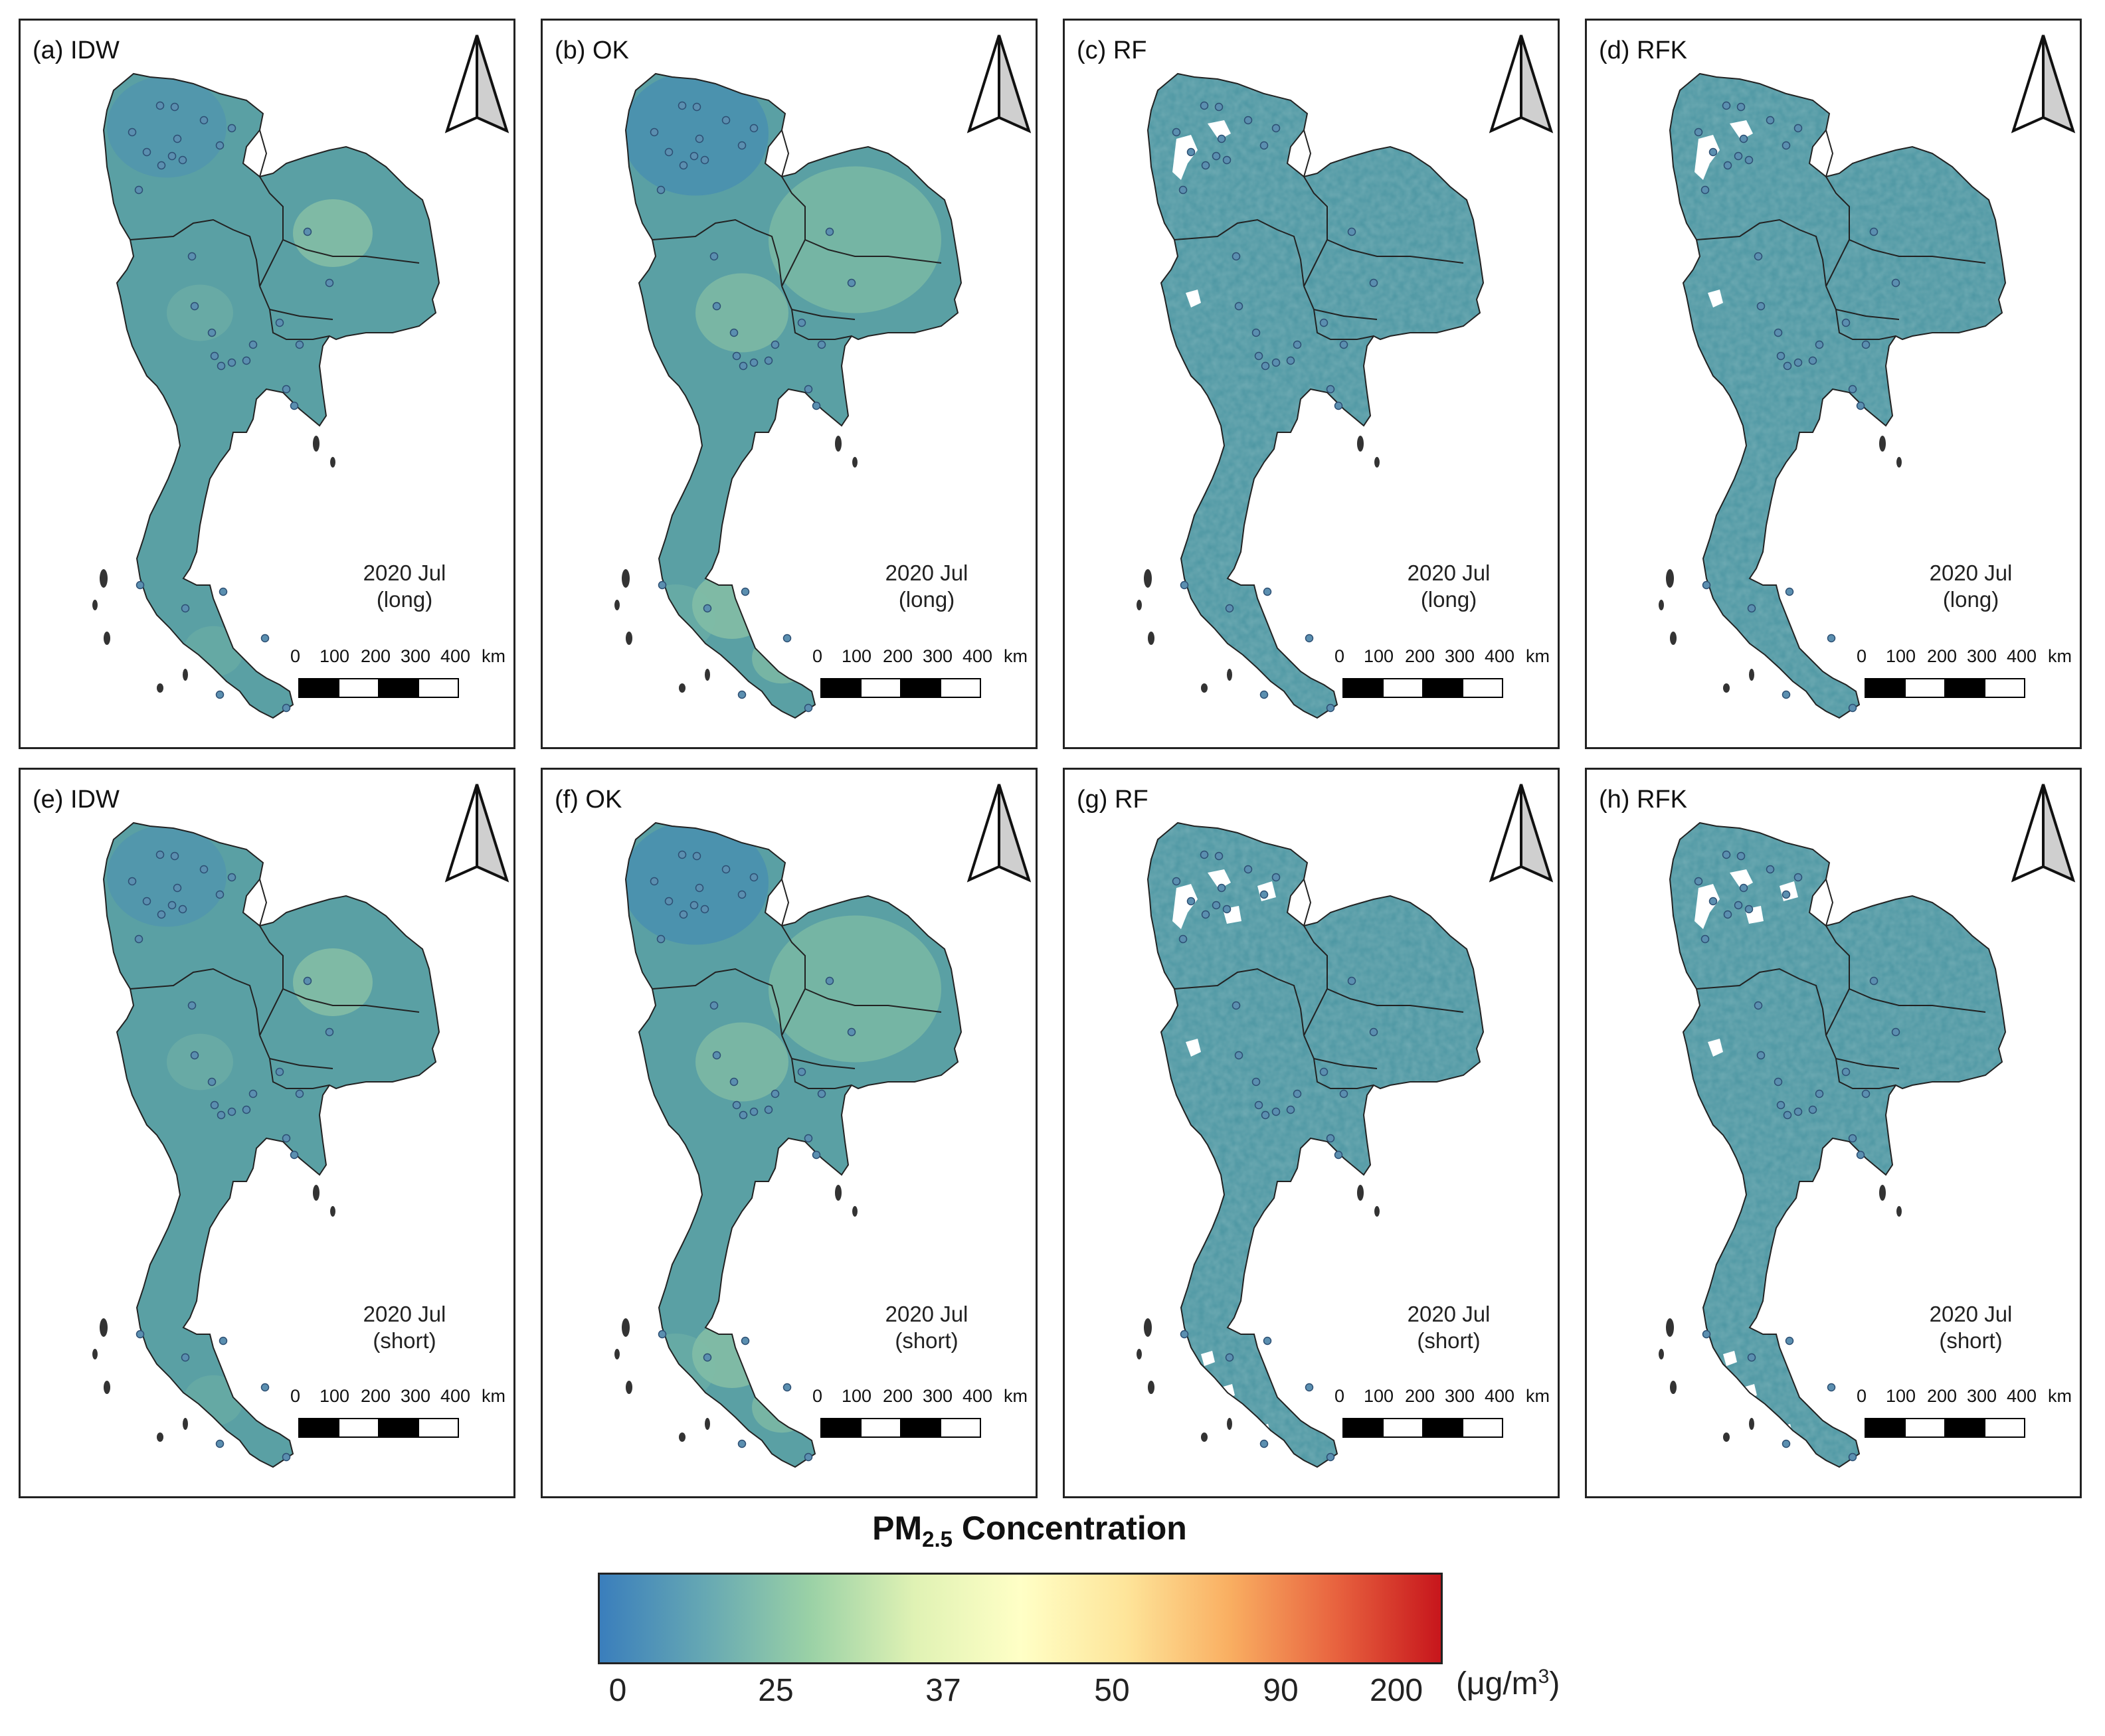  I want to click on scale-tick-label: 300, so click(416, 656).